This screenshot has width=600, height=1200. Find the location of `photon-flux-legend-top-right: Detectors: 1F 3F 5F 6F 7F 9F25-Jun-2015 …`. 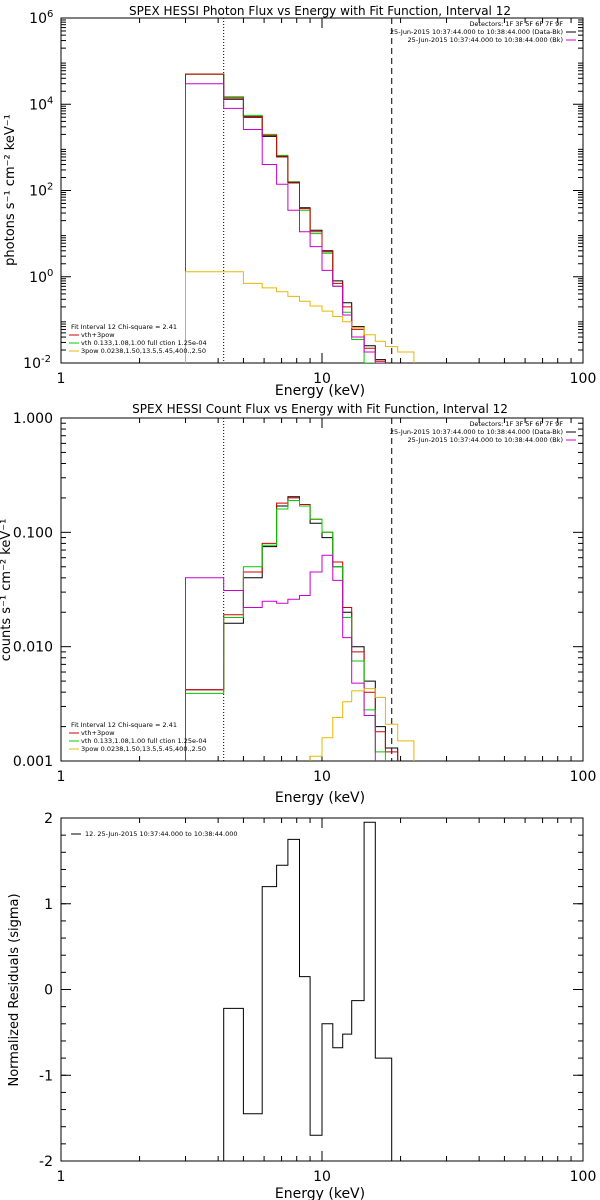

photon-flux-legend-top-right: Detectors: 1F 3F 5F 6F 7F 9F25-Jun-2015 … is located at coordinates (483, 32).